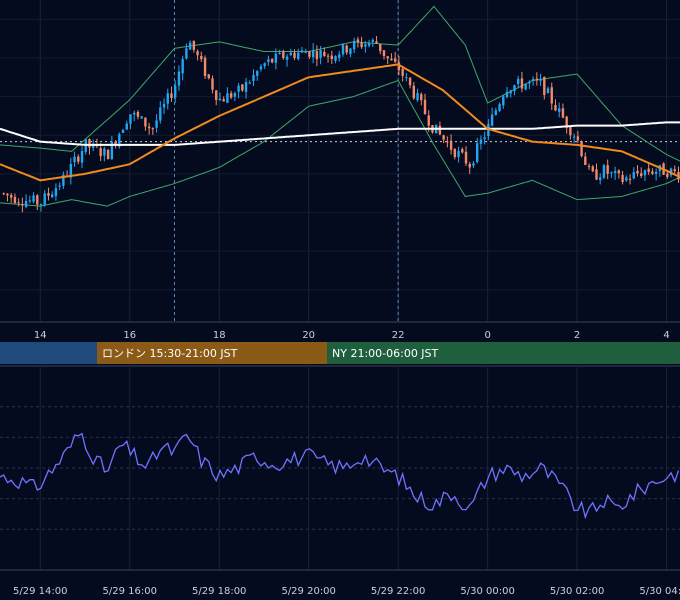 The height and width of the screenshot is (600, 680). I want to click on bottom-x-tick-label: 5/29 18:00, so click(219, 591).